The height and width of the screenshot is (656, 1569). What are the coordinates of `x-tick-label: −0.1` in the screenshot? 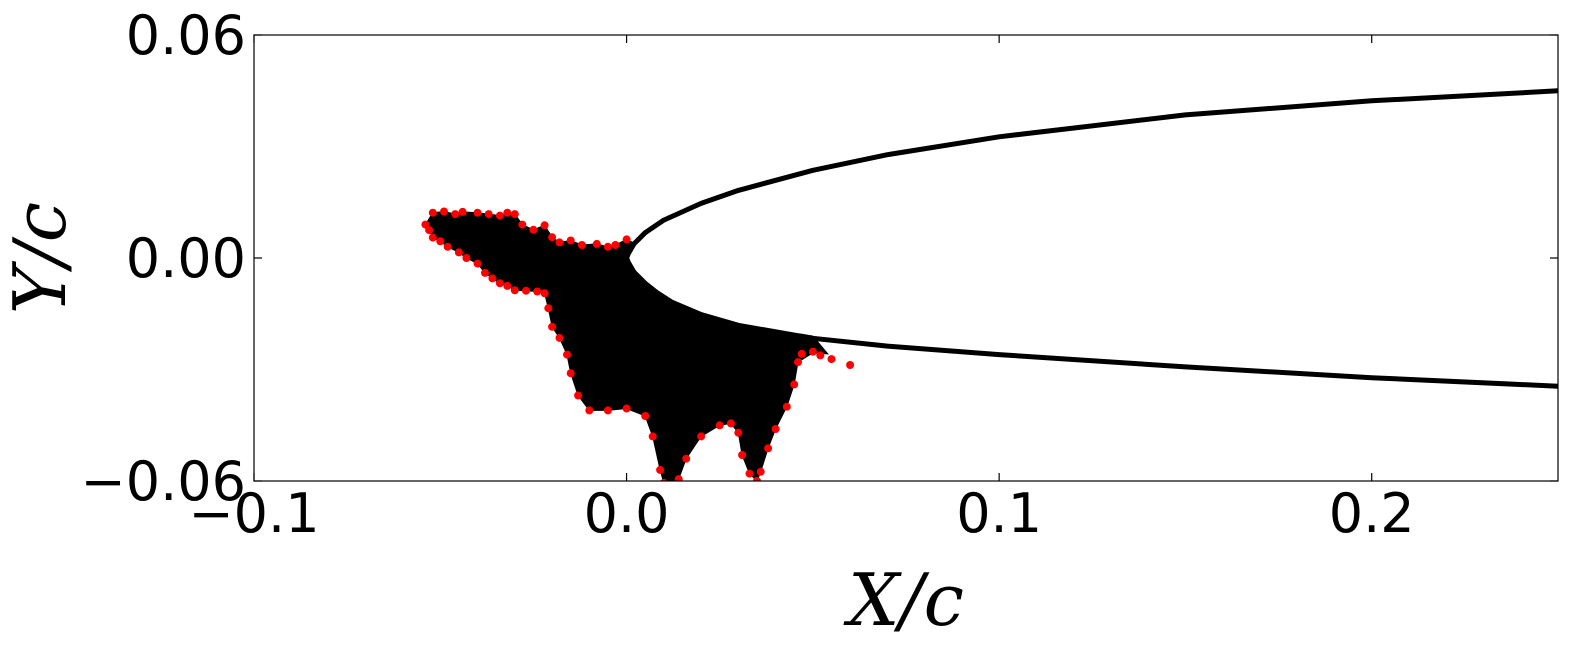 It's located at (253, 513).